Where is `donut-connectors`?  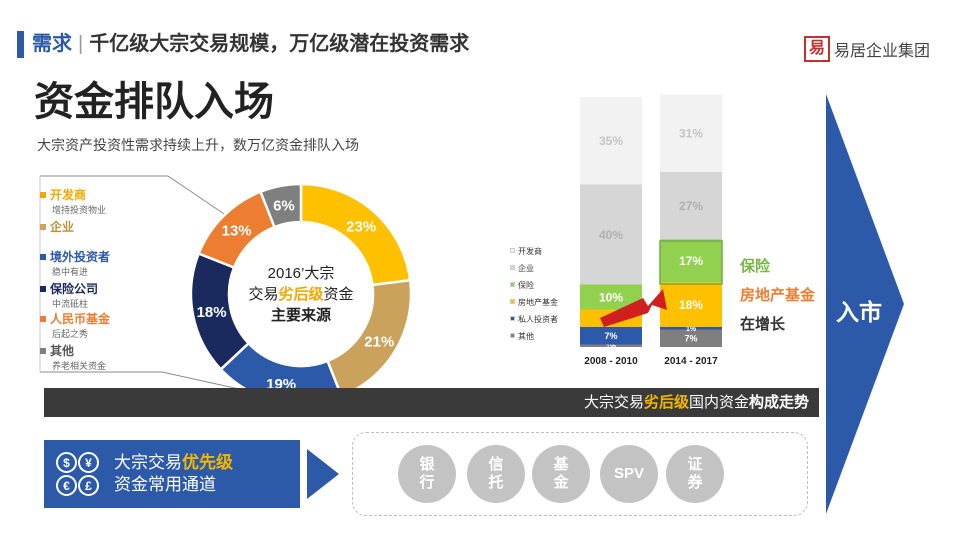 donut-connectors is located at coordinates (151, 285).